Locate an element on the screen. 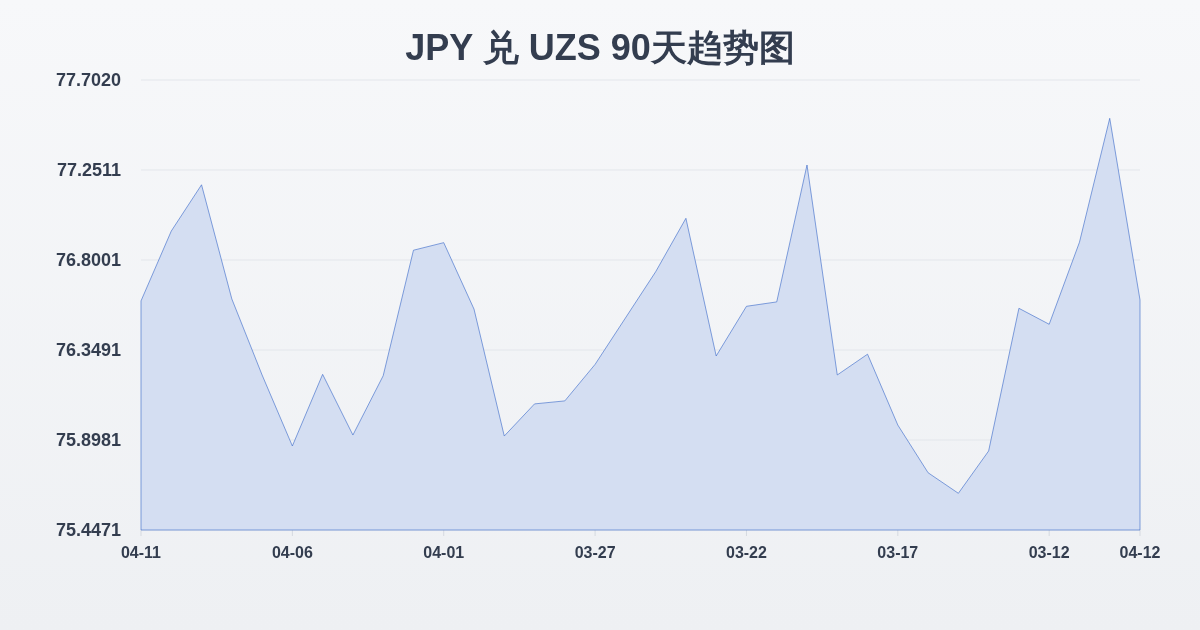 The image size is (1200, 630). y-tick-label: 76.3491 is located at coordinates (88, 349).